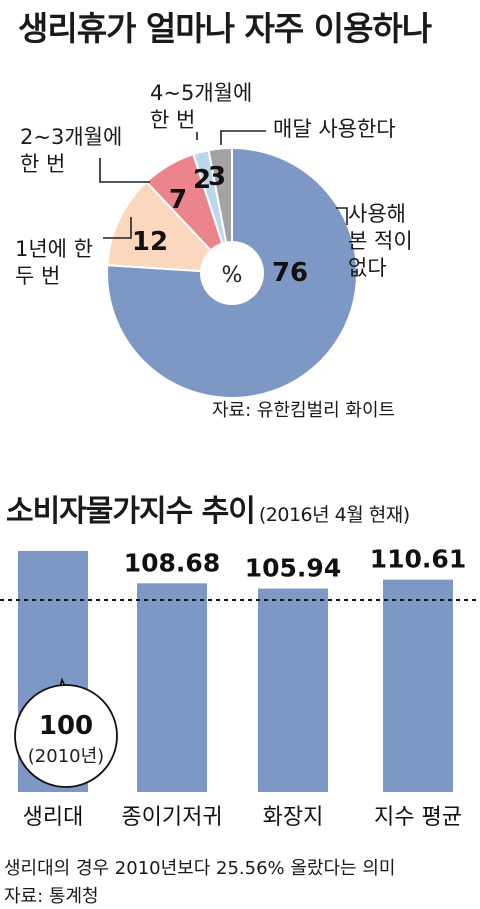 This screenshot has height=909, width=480. I want to click on slice-label-monthly: 매달 사용한다, so click(334, 129).